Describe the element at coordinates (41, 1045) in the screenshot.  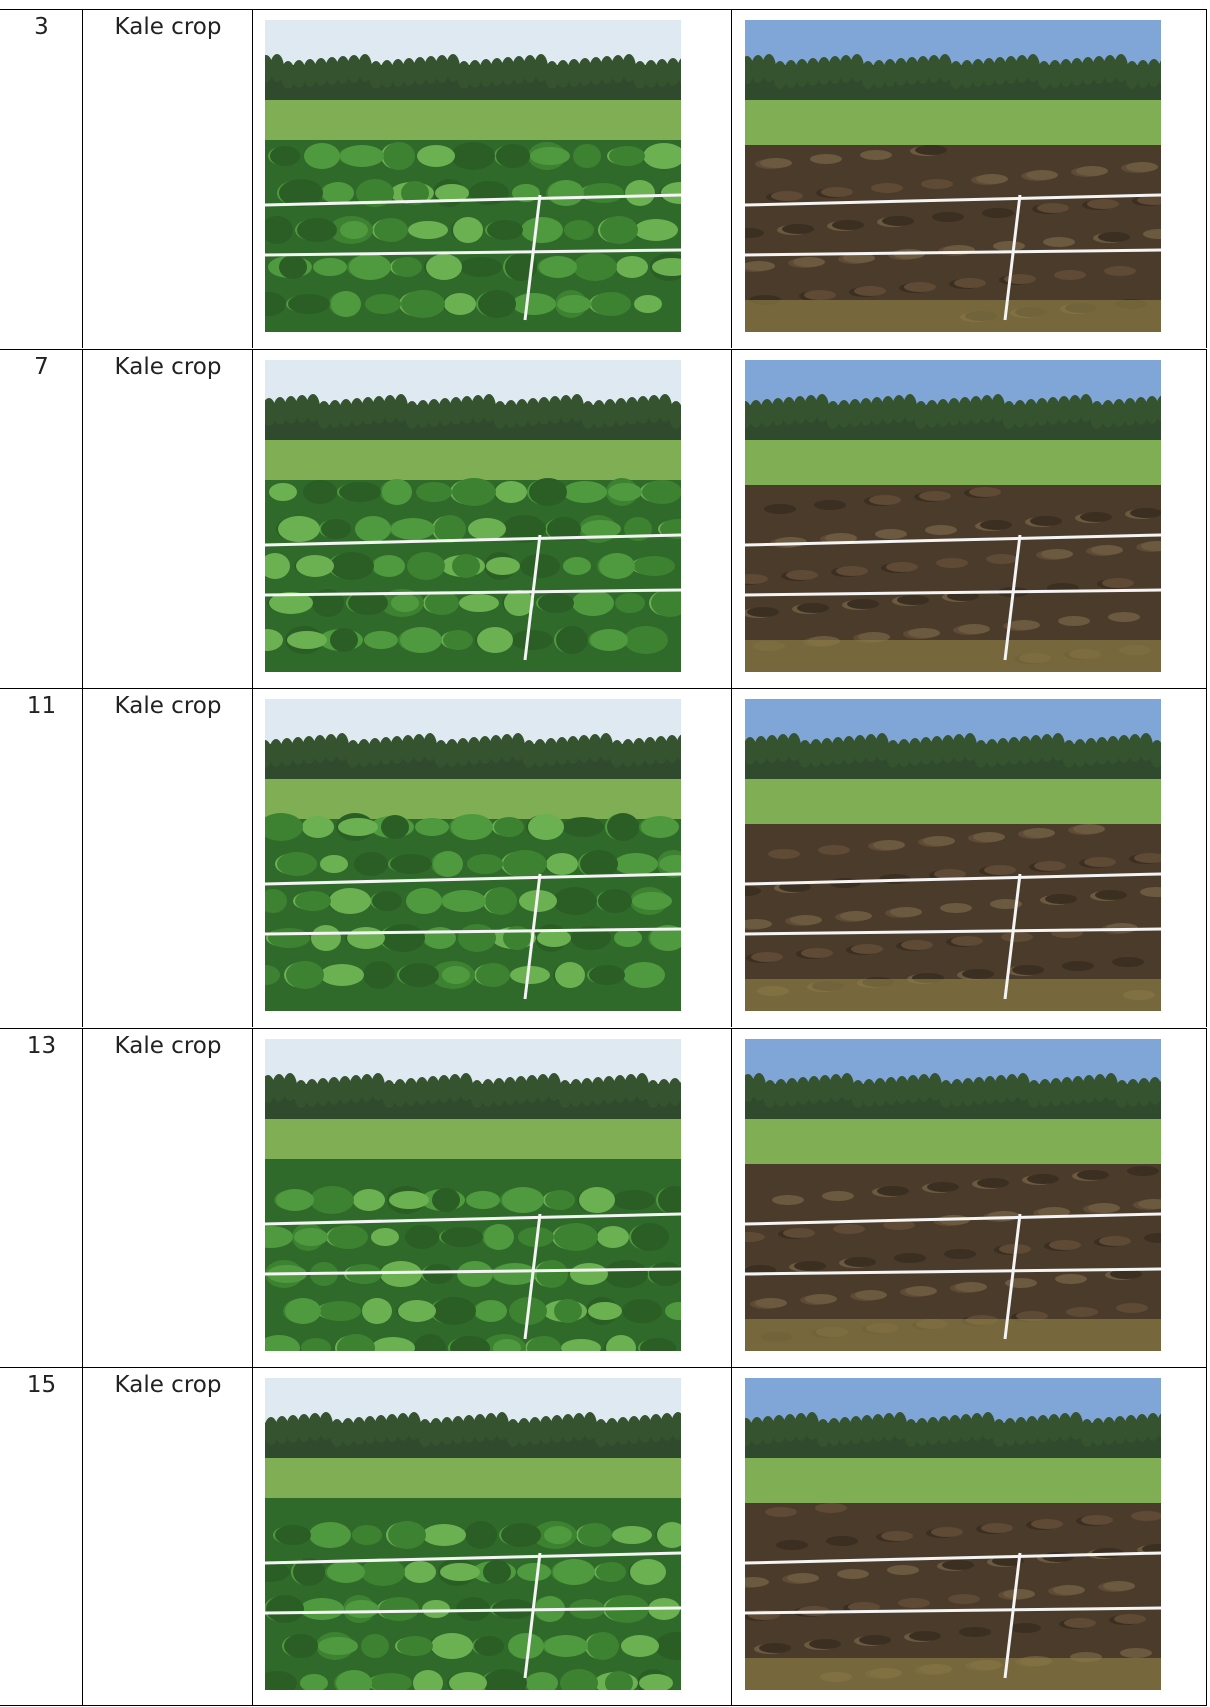
I see `row-number: 13` at that location.